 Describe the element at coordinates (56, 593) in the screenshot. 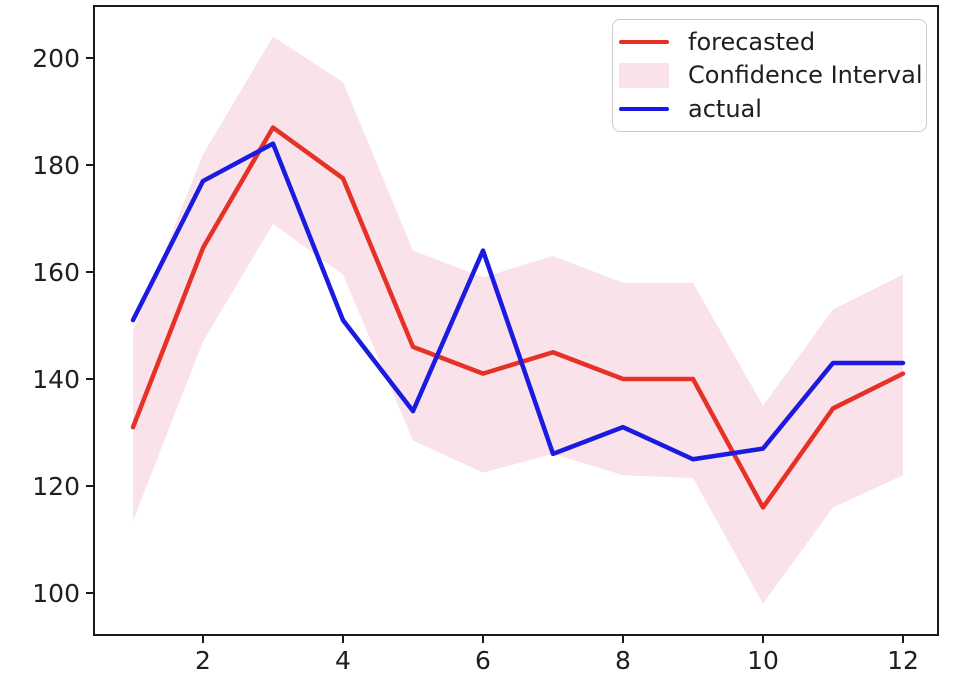

I see `y-tick-label: 100` at that location.